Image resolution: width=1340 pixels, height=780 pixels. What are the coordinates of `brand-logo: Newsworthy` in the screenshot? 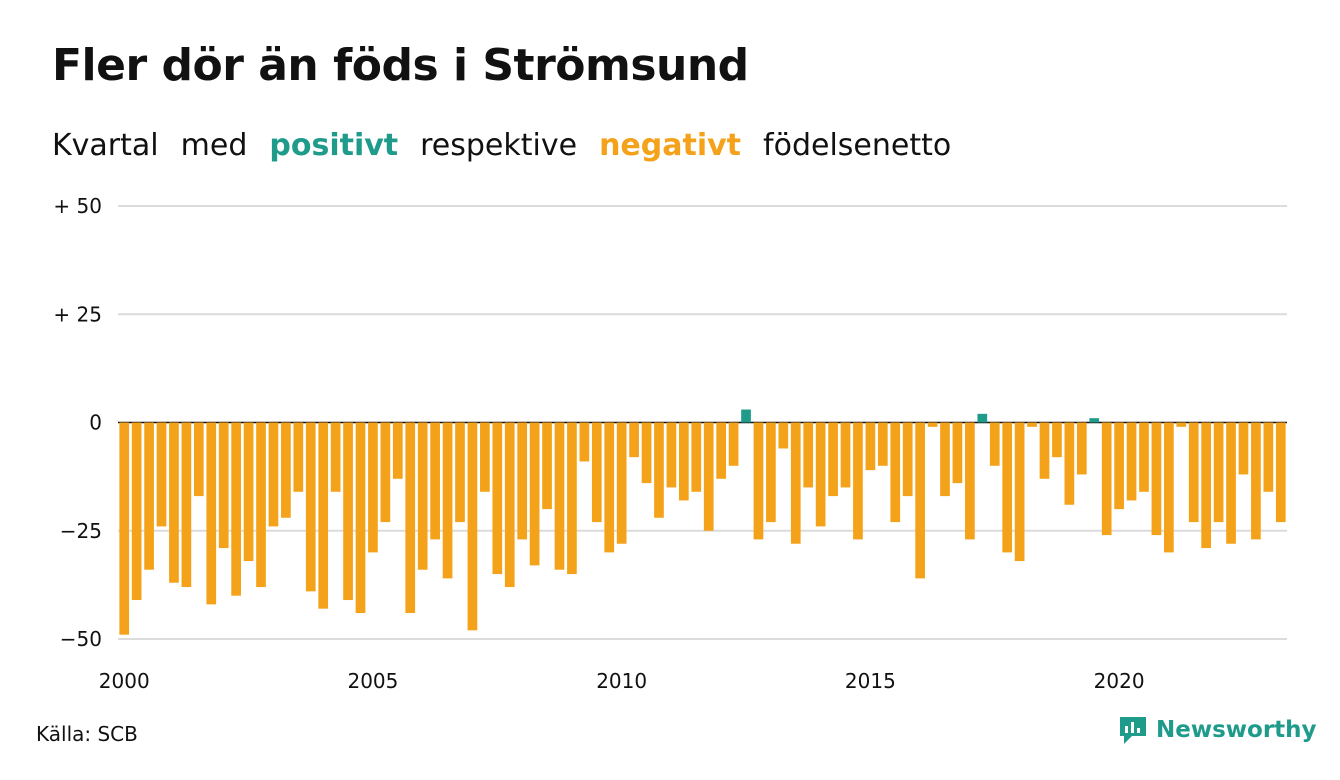 It's located at (1217, 730).